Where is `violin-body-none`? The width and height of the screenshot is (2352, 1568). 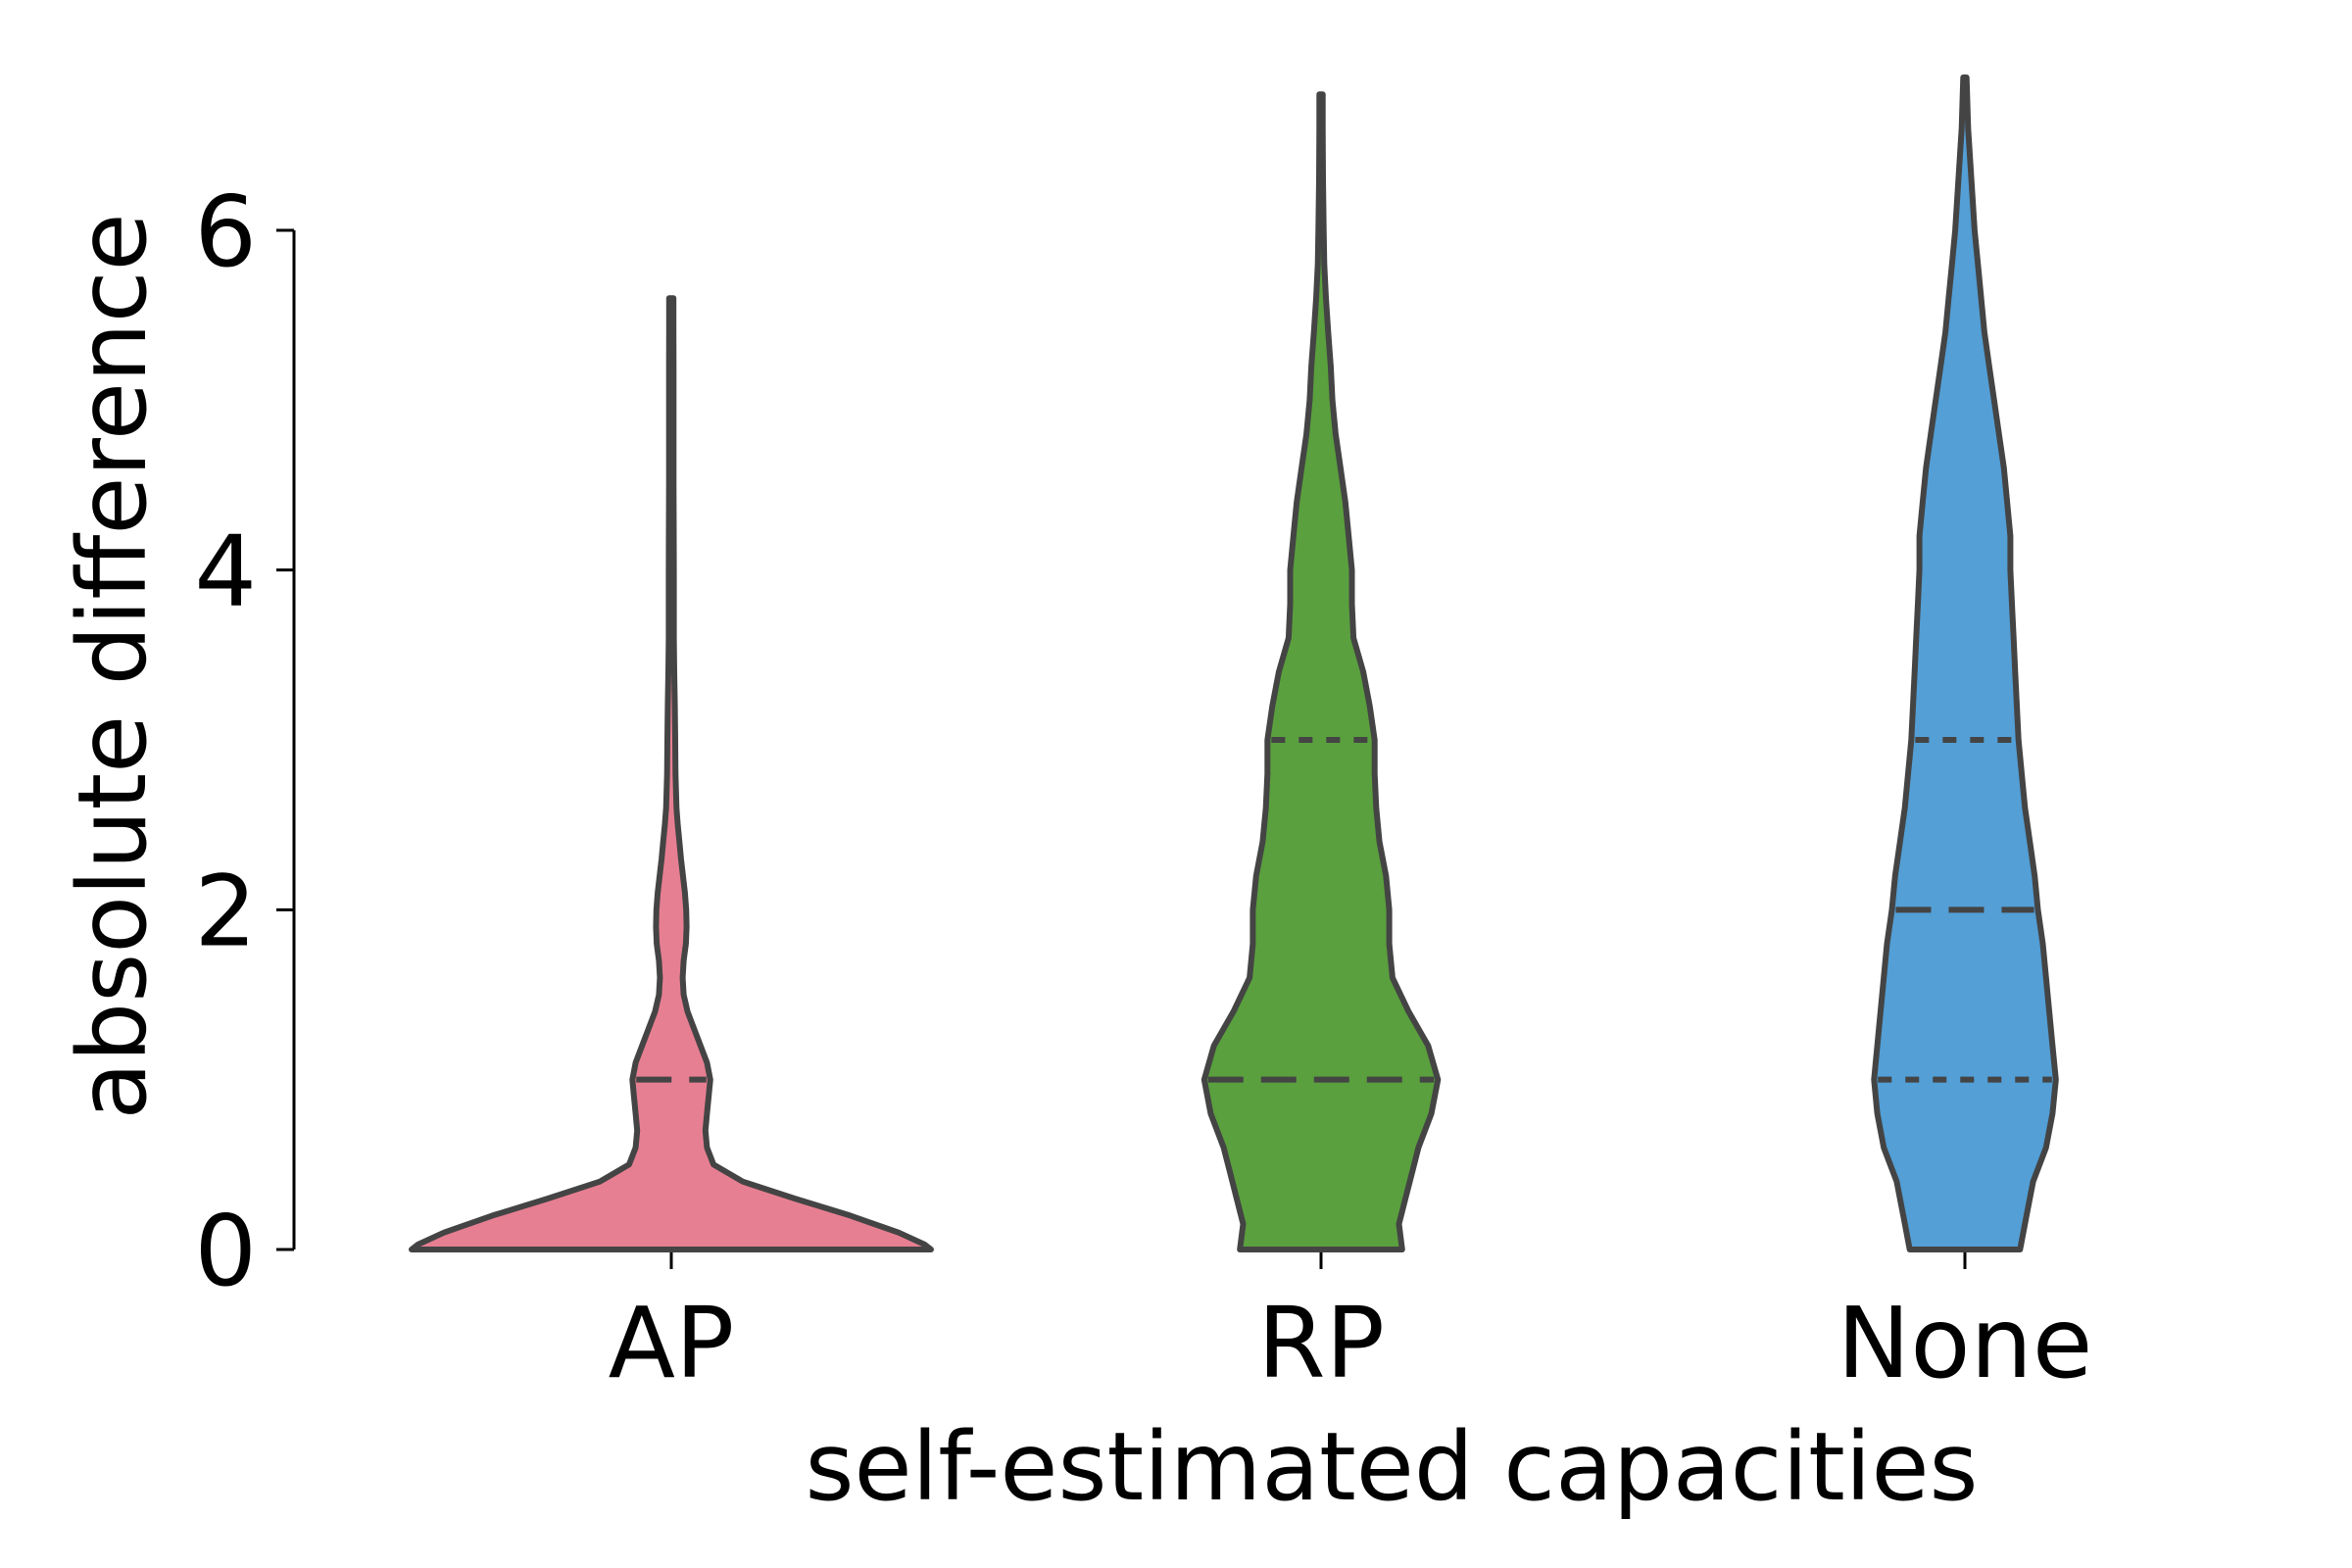
violin-body-none is located at coordinates (1965, 663).